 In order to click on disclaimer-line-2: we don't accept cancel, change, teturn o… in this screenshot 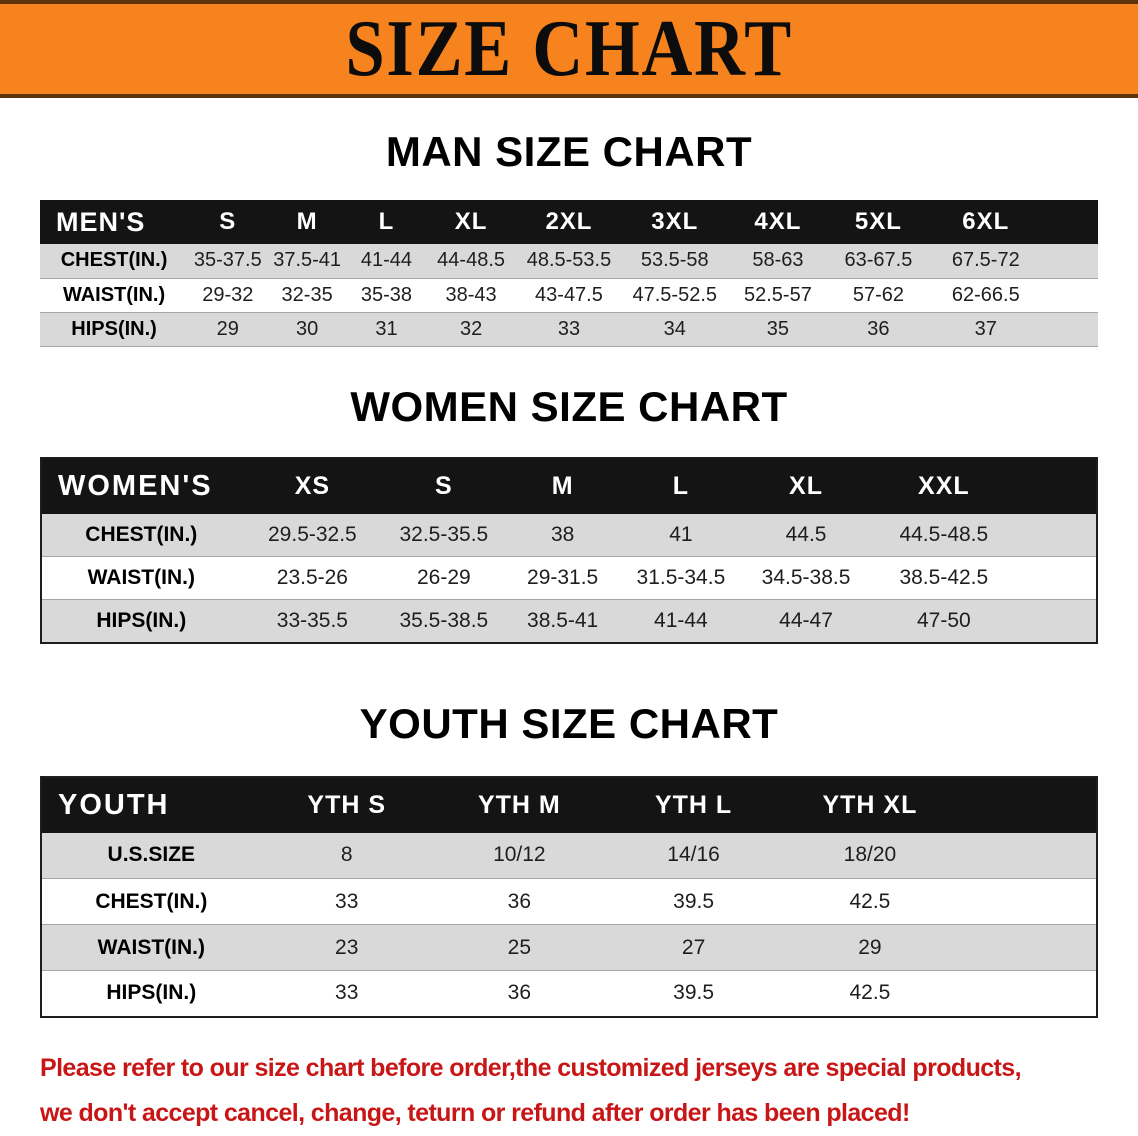, I will do `click(475, 1112)`.